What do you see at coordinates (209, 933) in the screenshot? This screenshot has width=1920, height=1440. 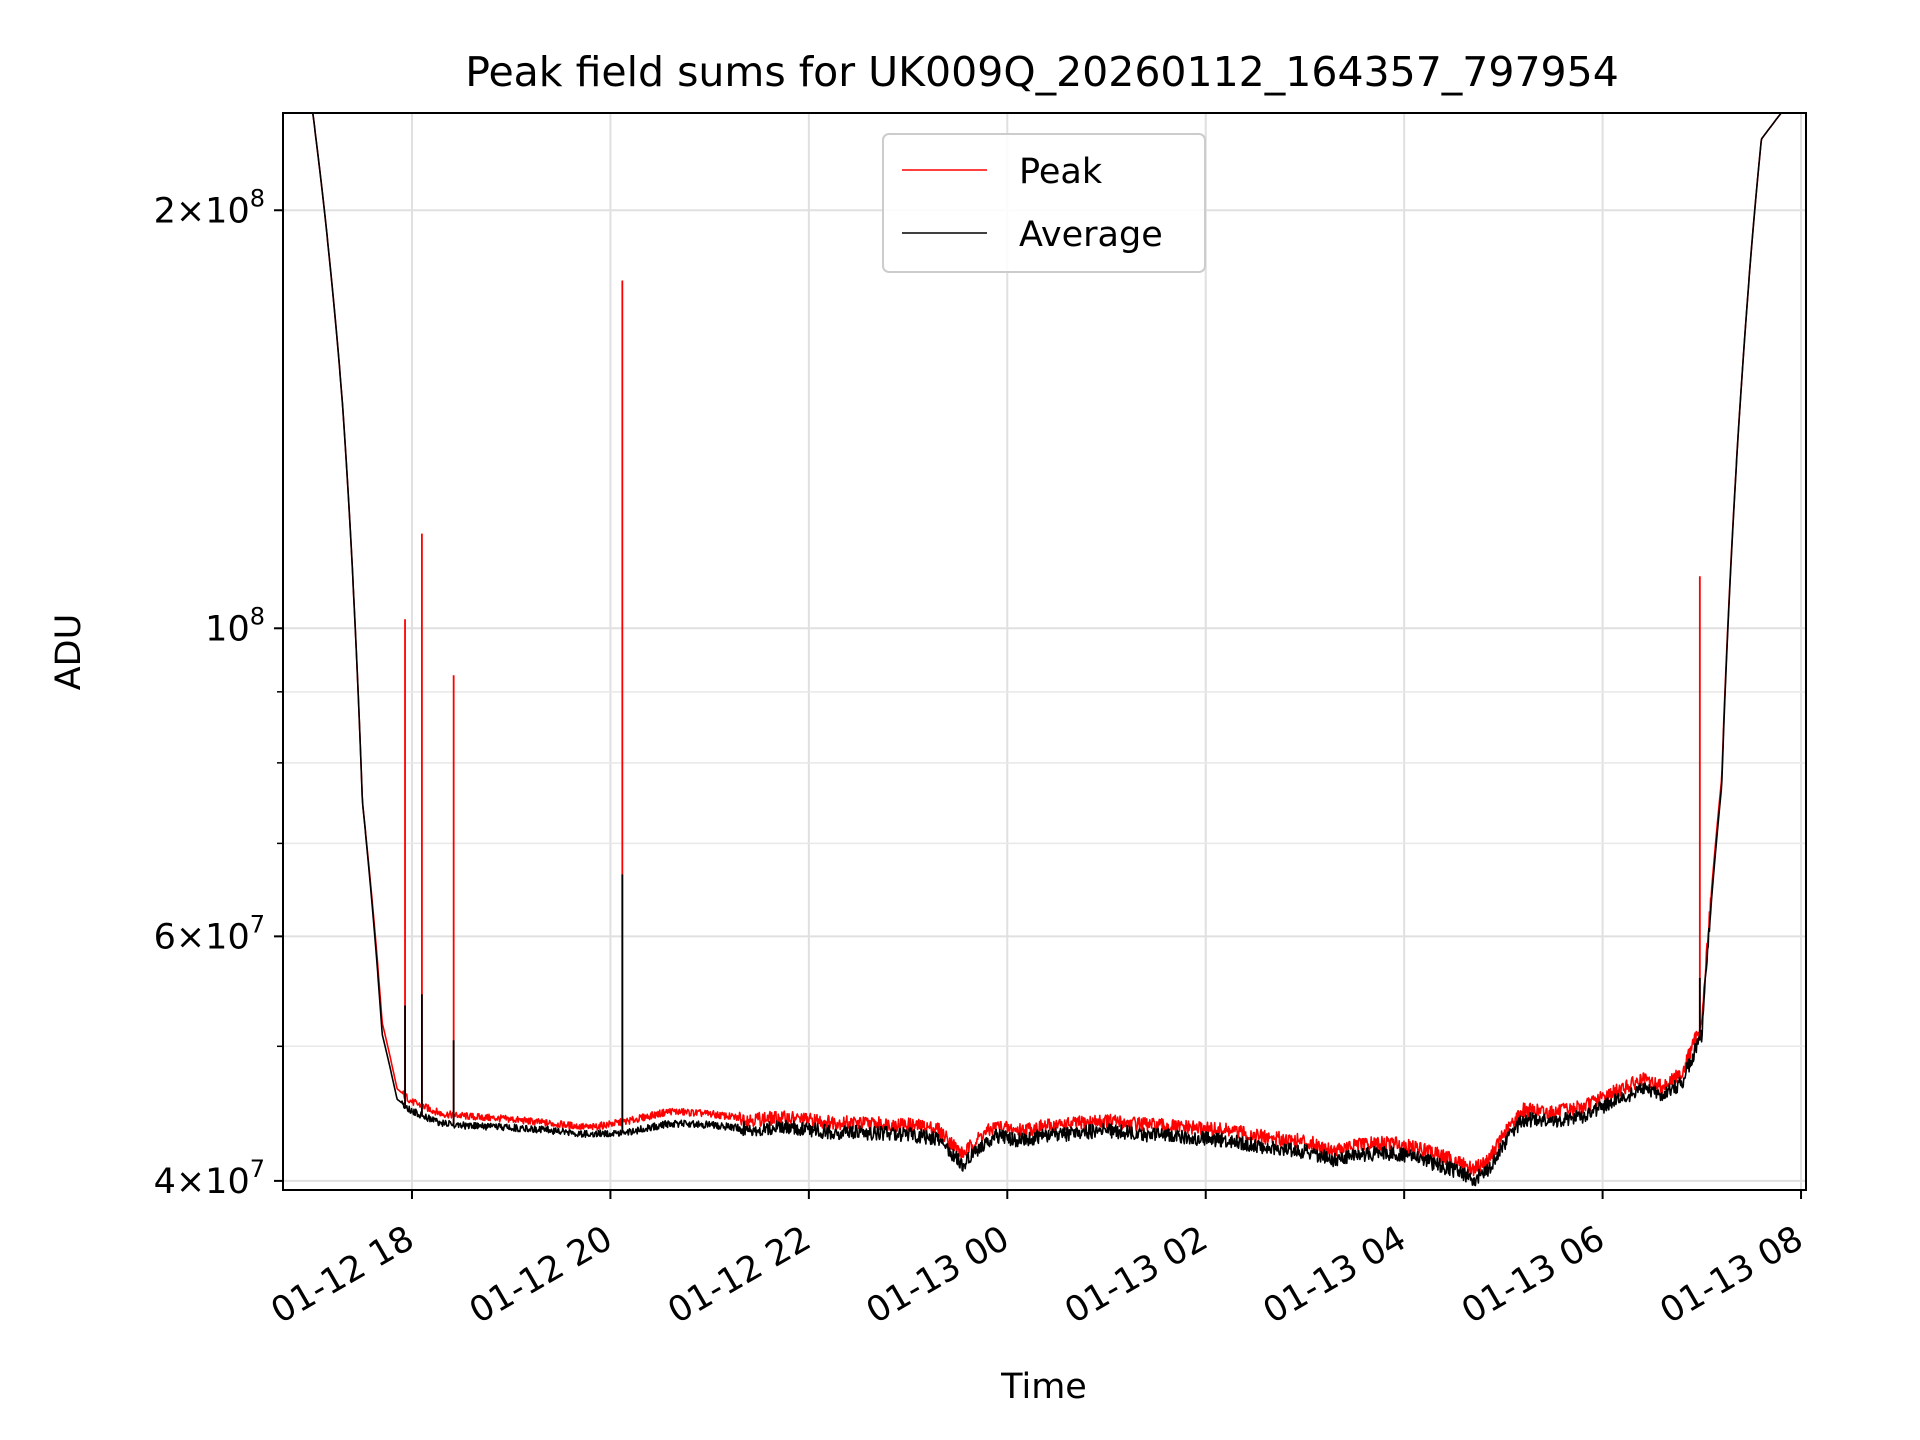 I see `y-tick-label: 6×107` at bounding box center [209, 933].